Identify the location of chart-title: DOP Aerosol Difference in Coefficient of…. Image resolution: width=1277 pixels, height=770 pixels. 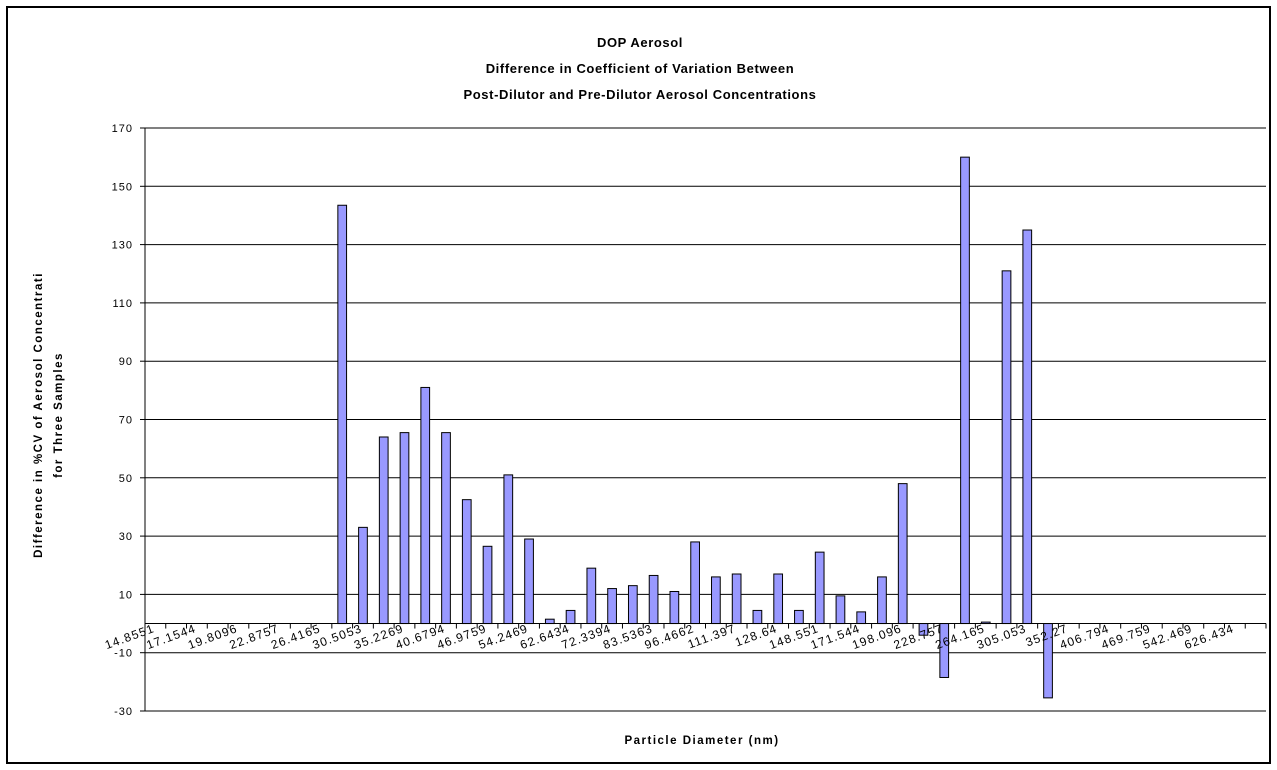
(640, 68).